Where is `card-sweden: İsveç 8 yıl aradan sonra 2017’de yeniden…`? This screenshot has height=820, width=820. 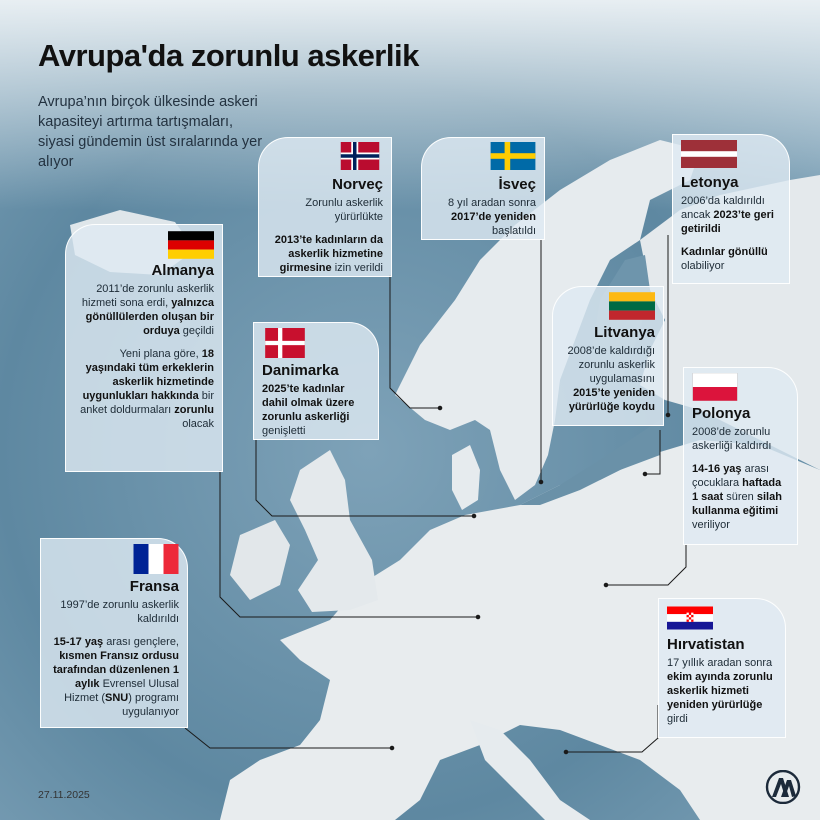
card-sweden: İsveç 8 yıl aradan sonra 2017’de yeniden… is located at coordinates (483, 188).